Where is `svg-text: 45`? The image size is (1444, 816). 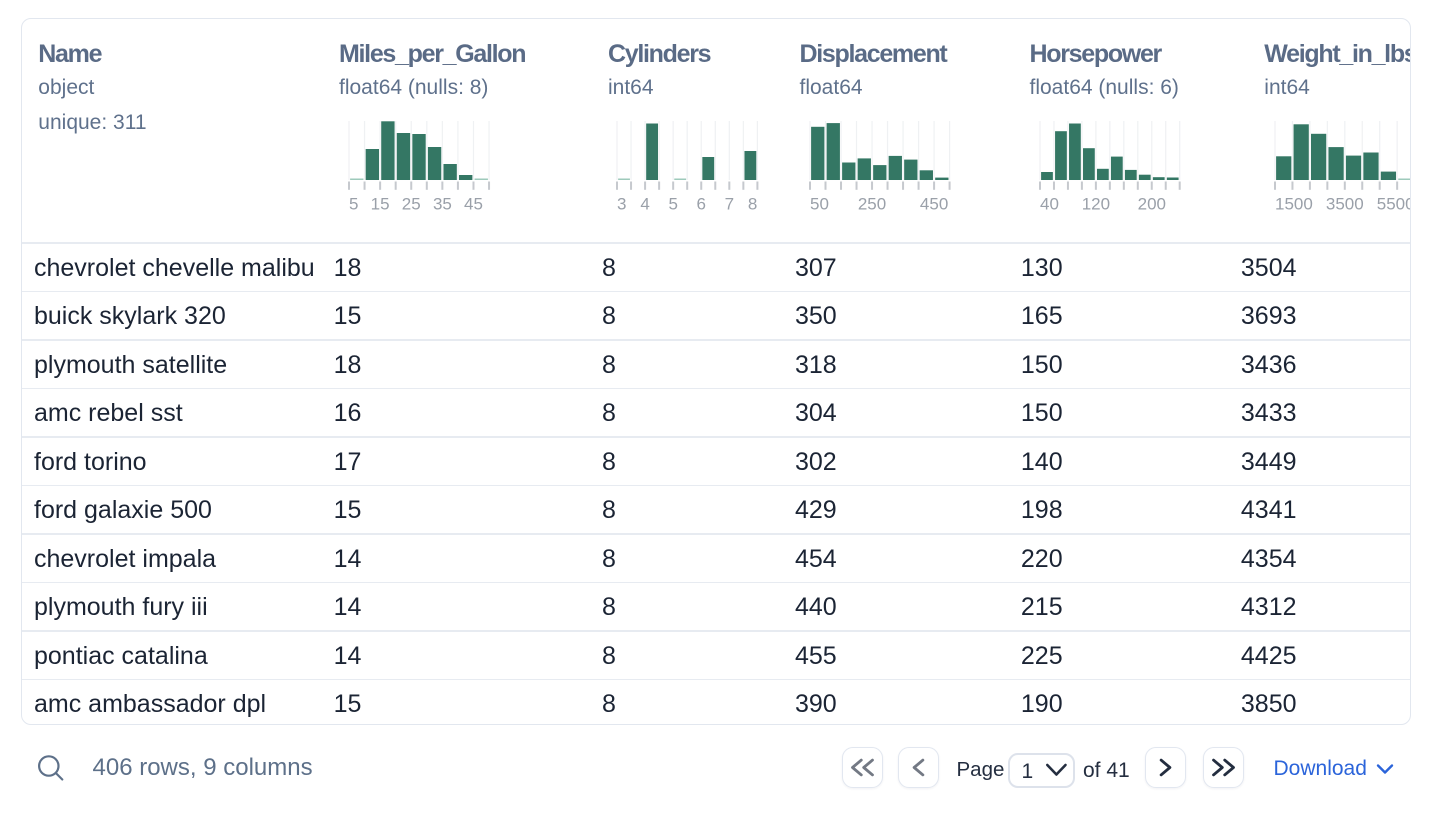
svg-text: 45 is located at coordinates (473, 204).